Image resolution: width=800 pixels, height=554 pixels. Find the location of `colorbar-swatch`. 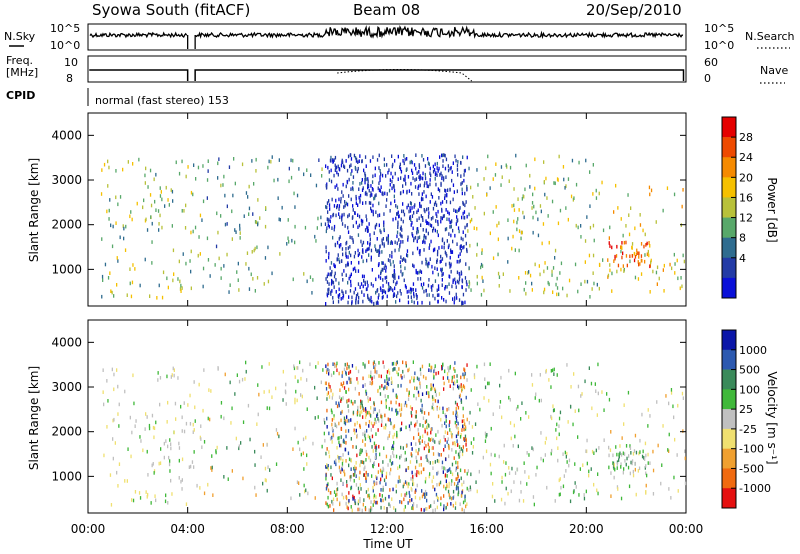

colorbar-swatch is located at coordinates (729, 458).